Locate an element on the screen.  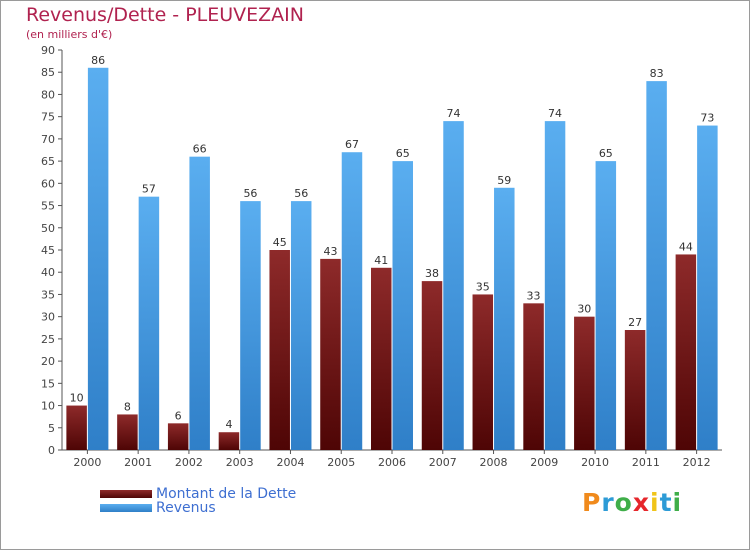
y-tick-label: 85 is located at coordinates (48, 72).